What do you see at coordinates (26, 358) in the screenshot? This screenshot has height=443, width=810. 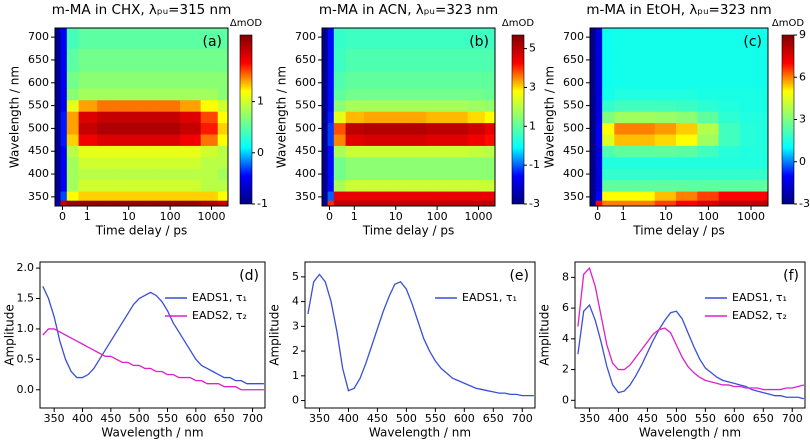 I see `y-tick-label: 0.5` at bounding box center [26, 358].